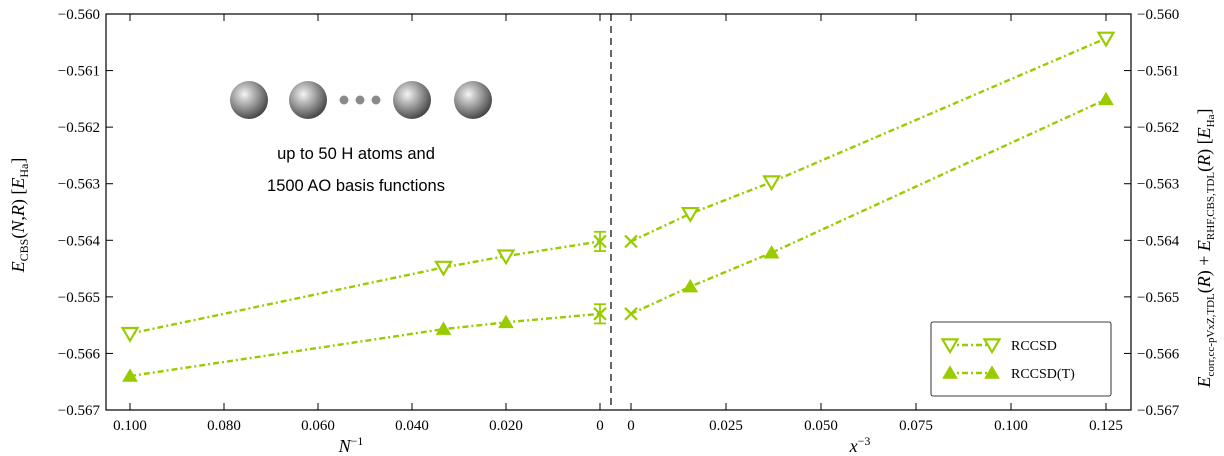 The image size is (1224, 456). Describe the element at coordinates (726, 426) in the screenshot. I see `x-tick-label-right: 0.025` at that location.